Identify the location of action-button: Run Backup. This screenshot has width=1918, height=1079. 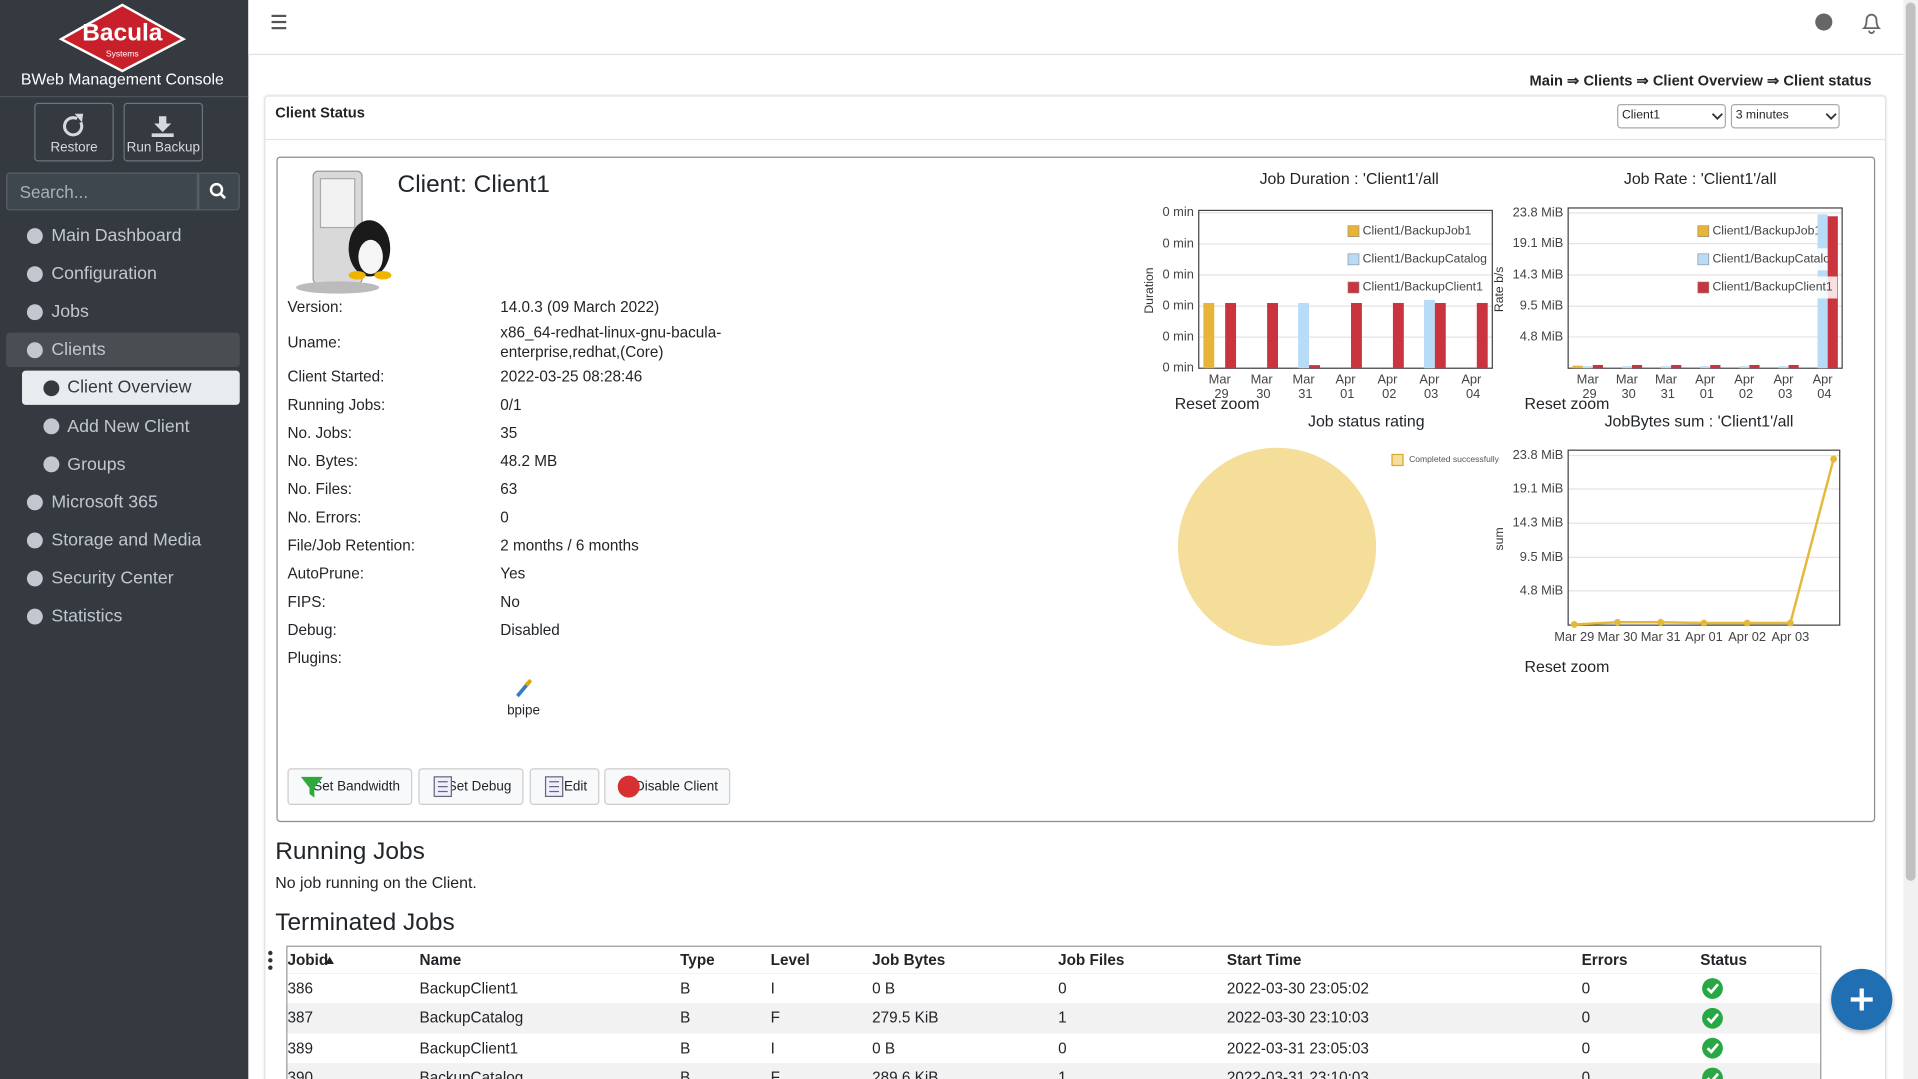
(163, 132).